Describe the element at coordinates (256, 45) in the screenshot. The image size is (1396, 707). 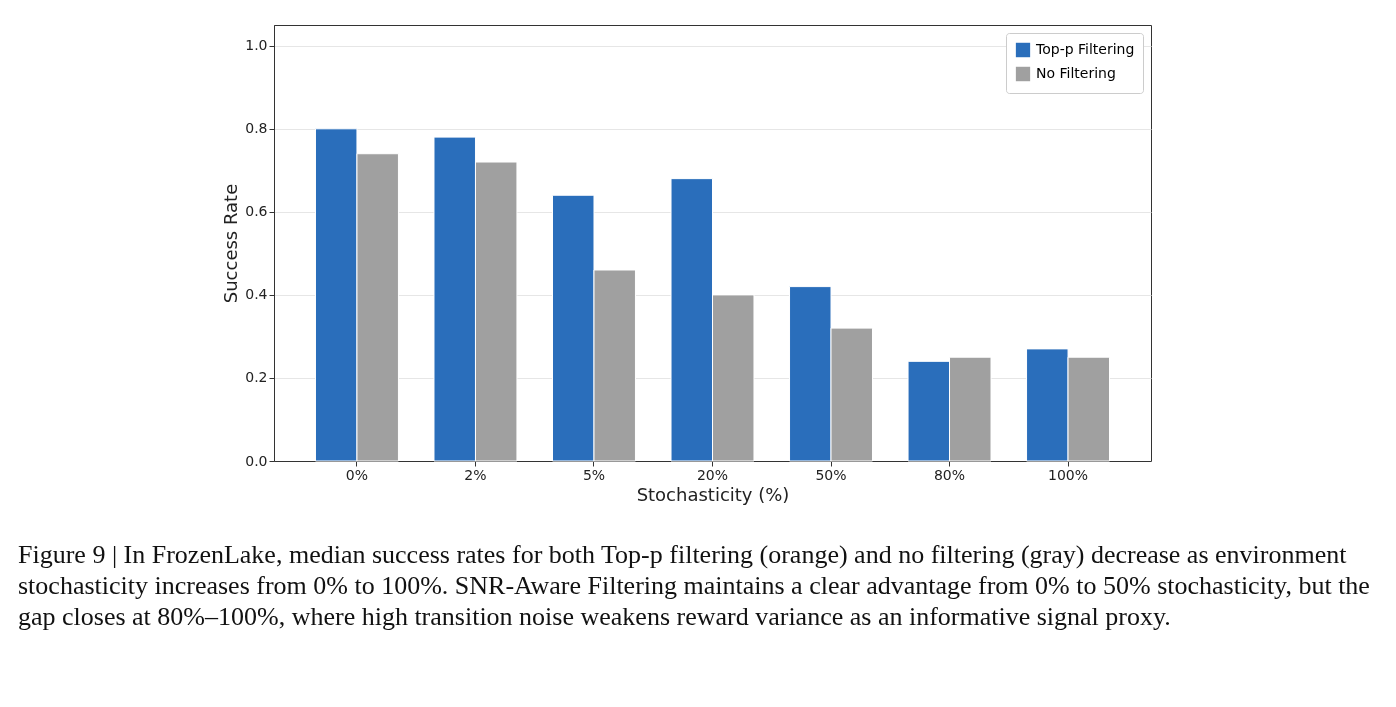
I see `y-tick-label: 1.0` at that location.